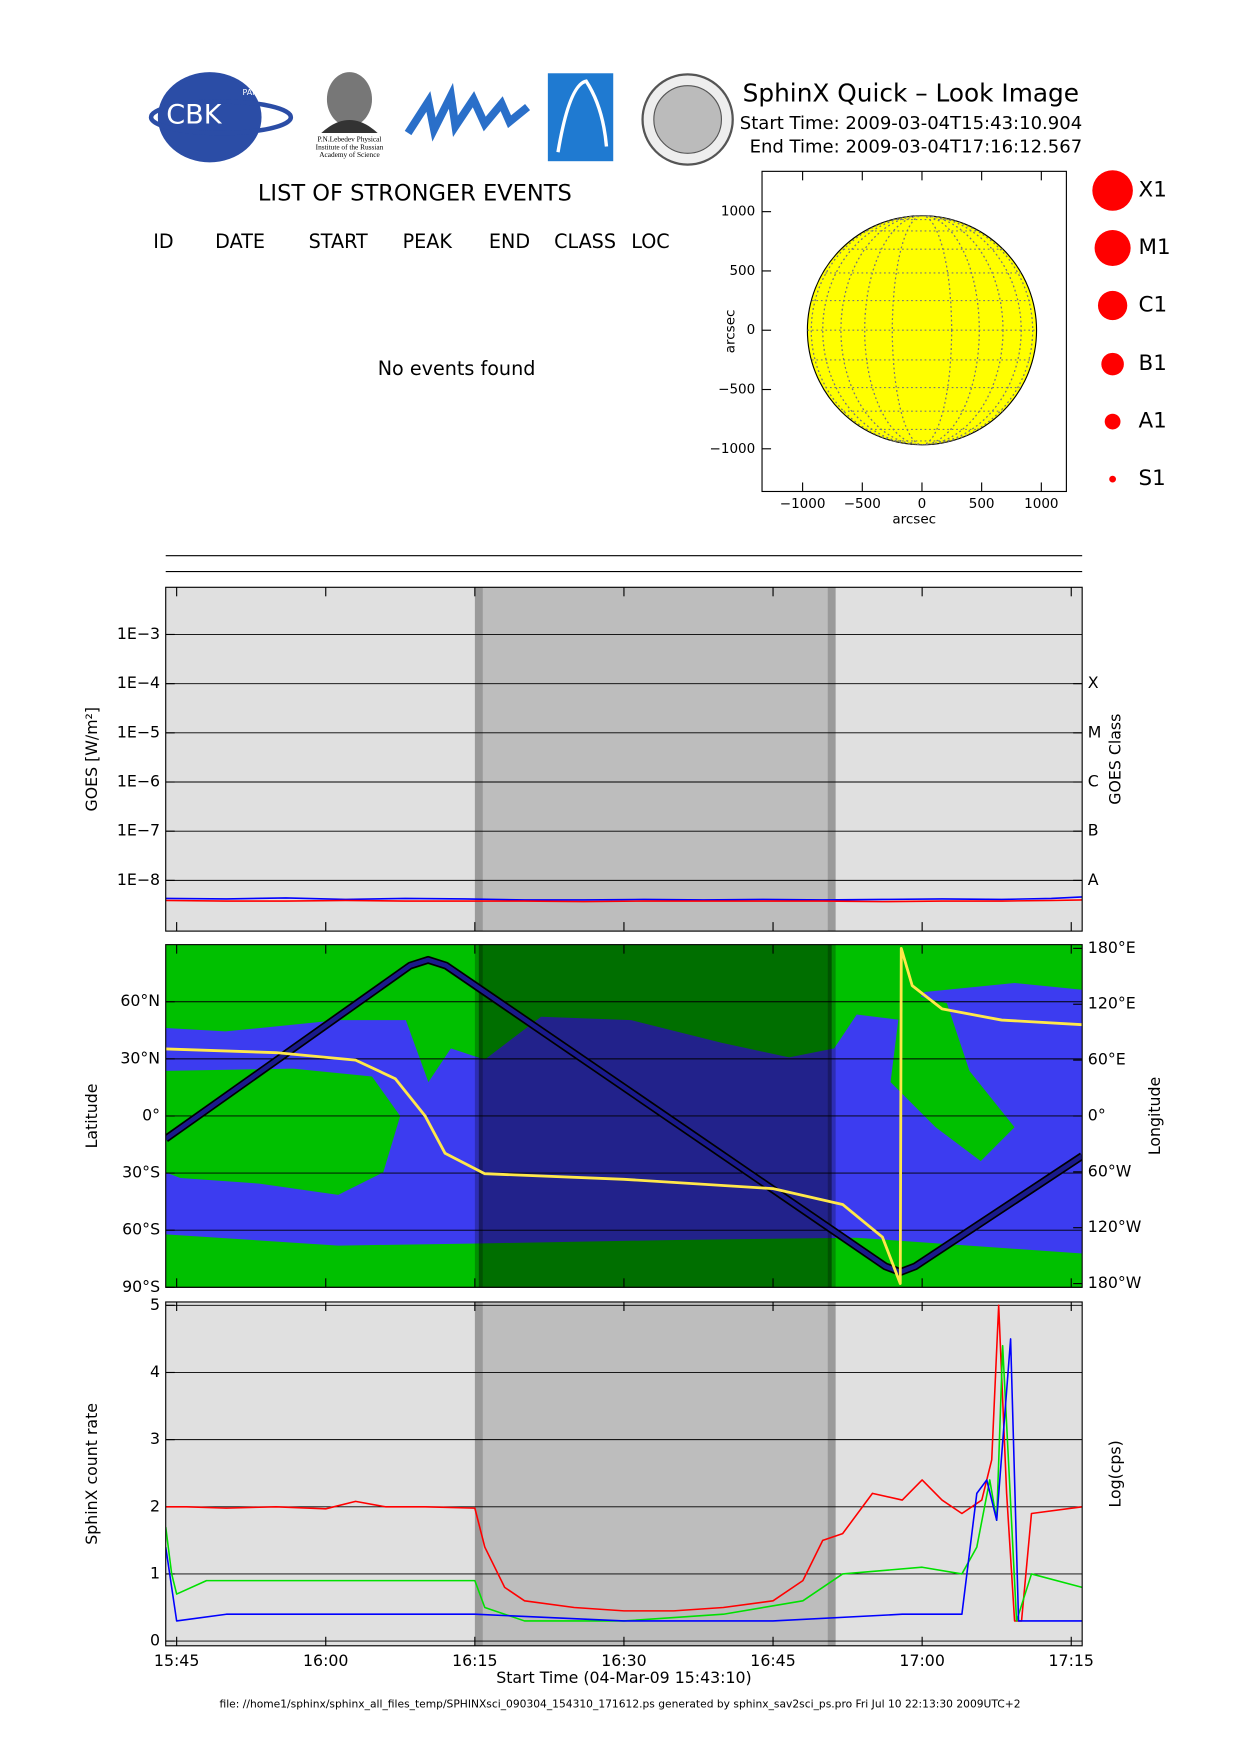  What do you see at coordinates (138, 682) in the screenshot?
I see `y-tick-label: 1E−4` at bounding box center [138, 682].